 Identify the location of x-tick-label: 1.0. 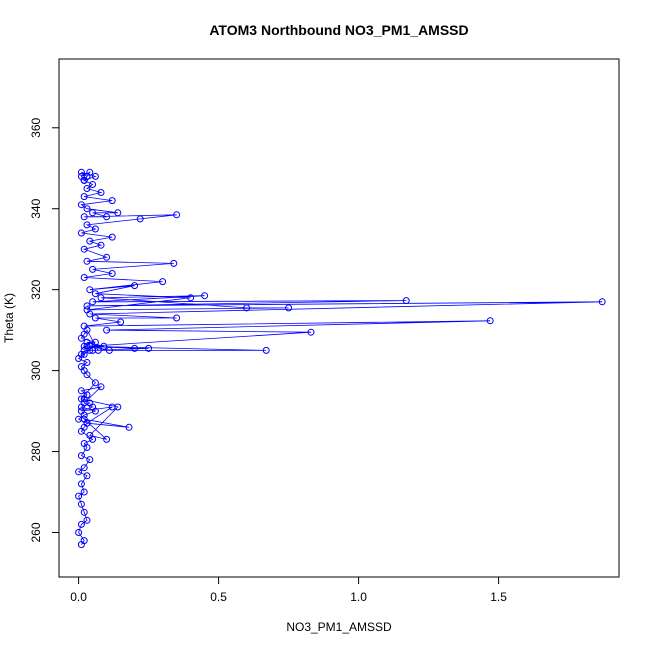
(358, 597).